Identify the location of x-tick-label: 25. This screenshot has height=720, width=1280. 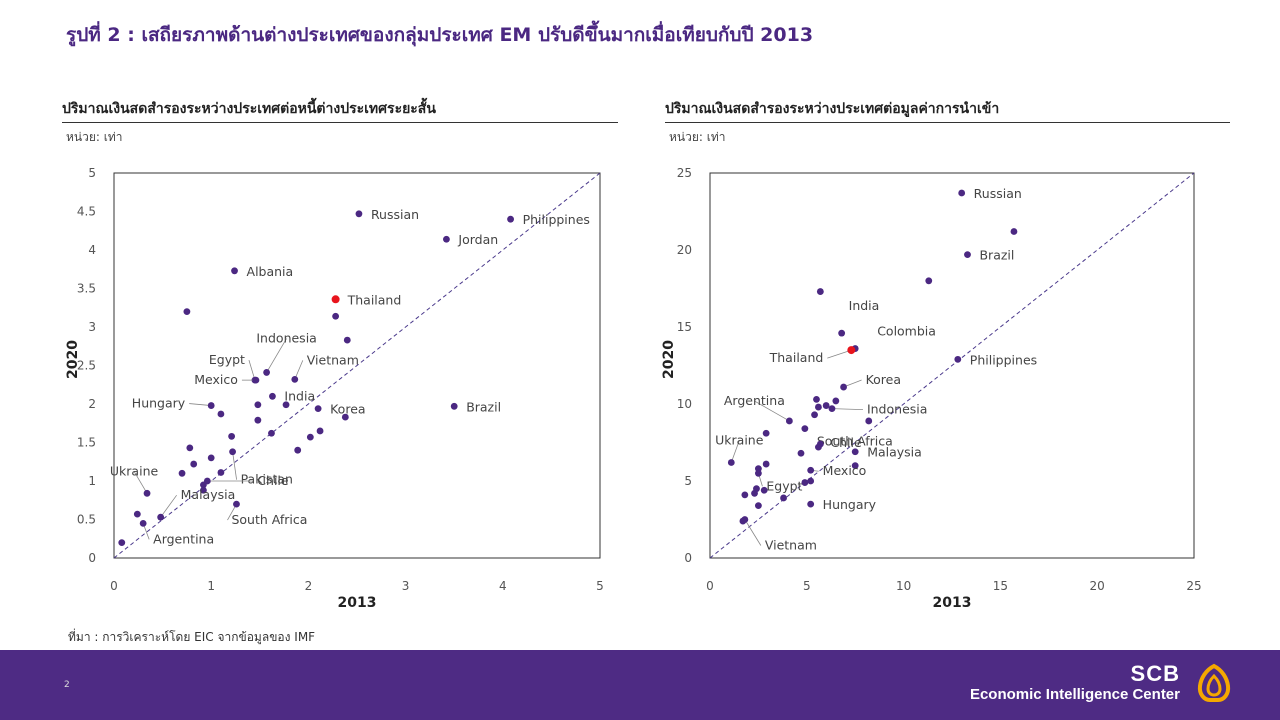
(1193, 586).